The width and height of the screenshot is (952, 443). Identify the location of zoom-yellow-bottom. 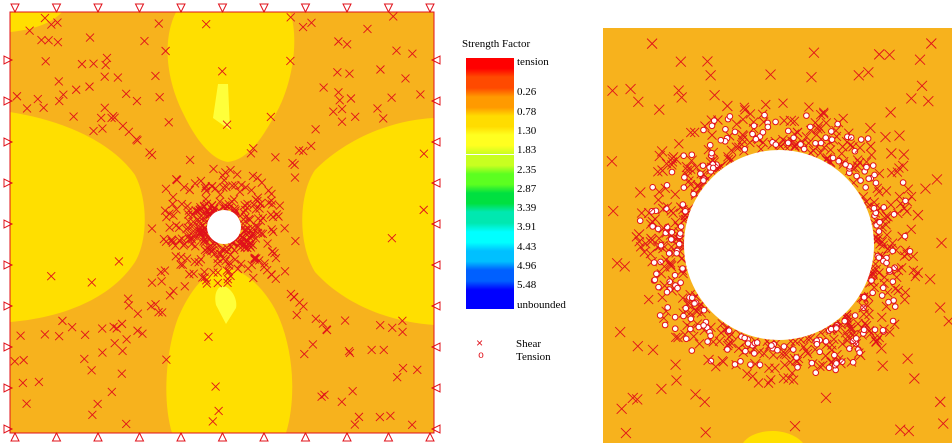
(773, 436).